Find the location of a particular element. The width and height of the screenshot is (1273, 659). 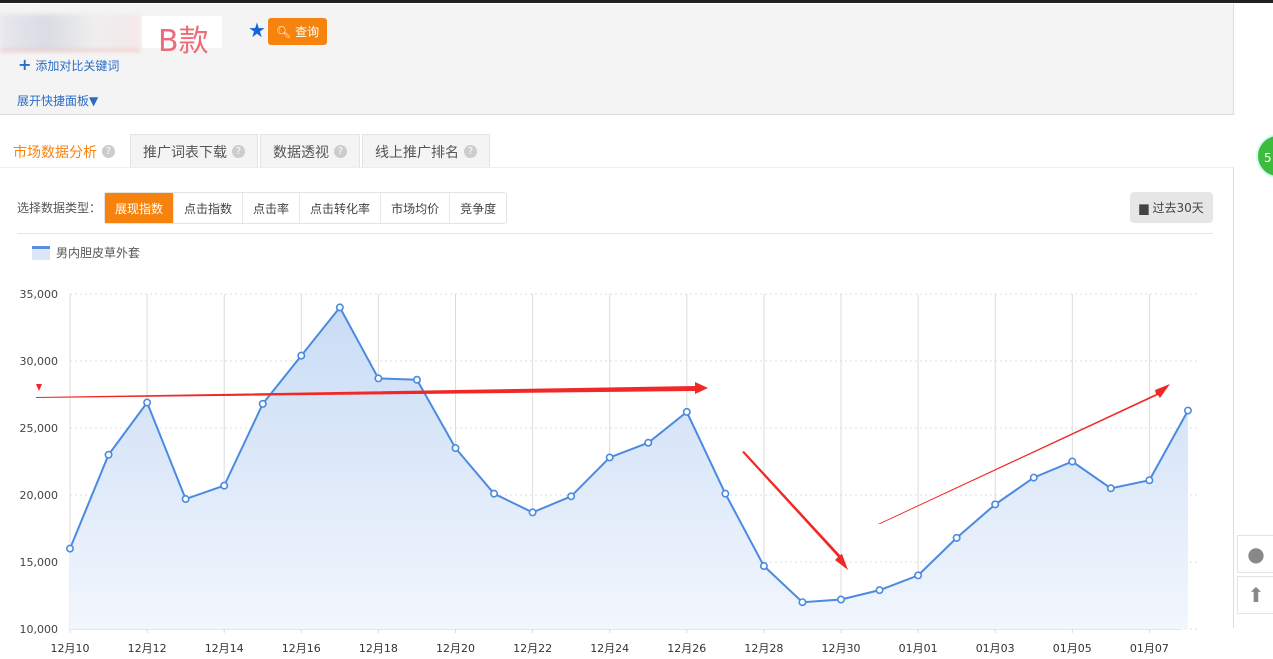

x-tick-label: 01月07 is located at coordinates (1149, 648).